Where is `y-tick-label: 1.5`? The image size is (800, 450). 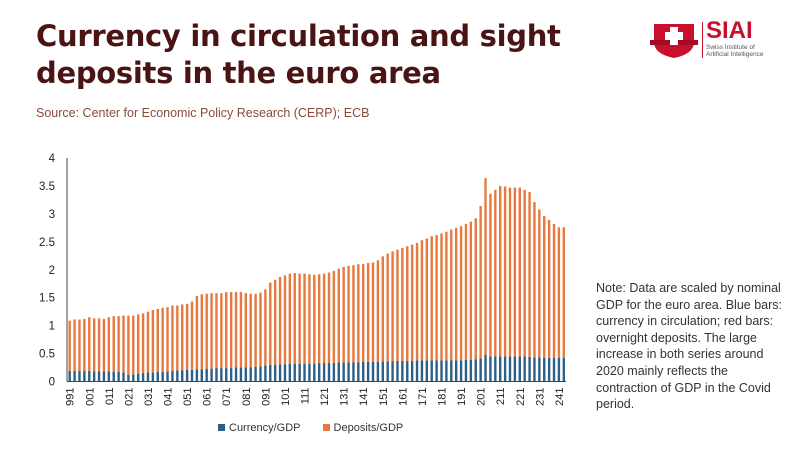 y-tick-label: 1.5 is located at coordinates (47, 299).